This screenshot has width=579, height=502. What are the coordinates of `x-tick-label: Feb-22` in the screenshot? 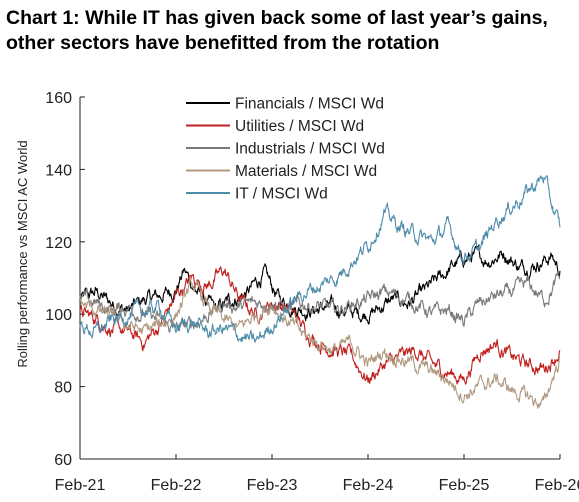 It's located at (176, 485).